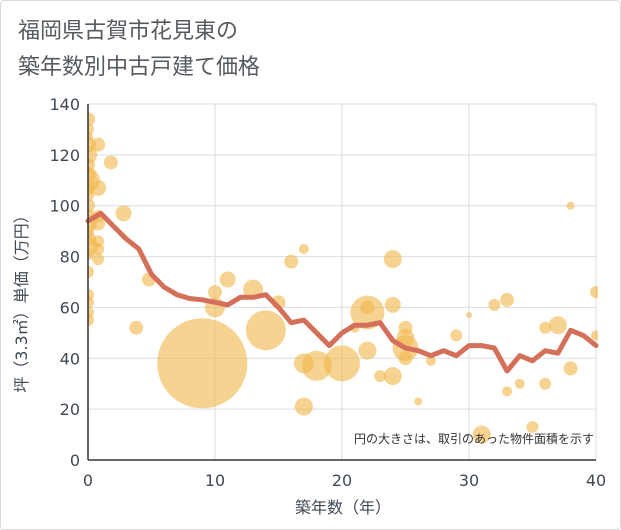 This screenshot has width=621, height=530. What do you see at coordinates (75, 460) in the screenshot?
I see `y-tick-label: 0` at bounding box center [75, 460].